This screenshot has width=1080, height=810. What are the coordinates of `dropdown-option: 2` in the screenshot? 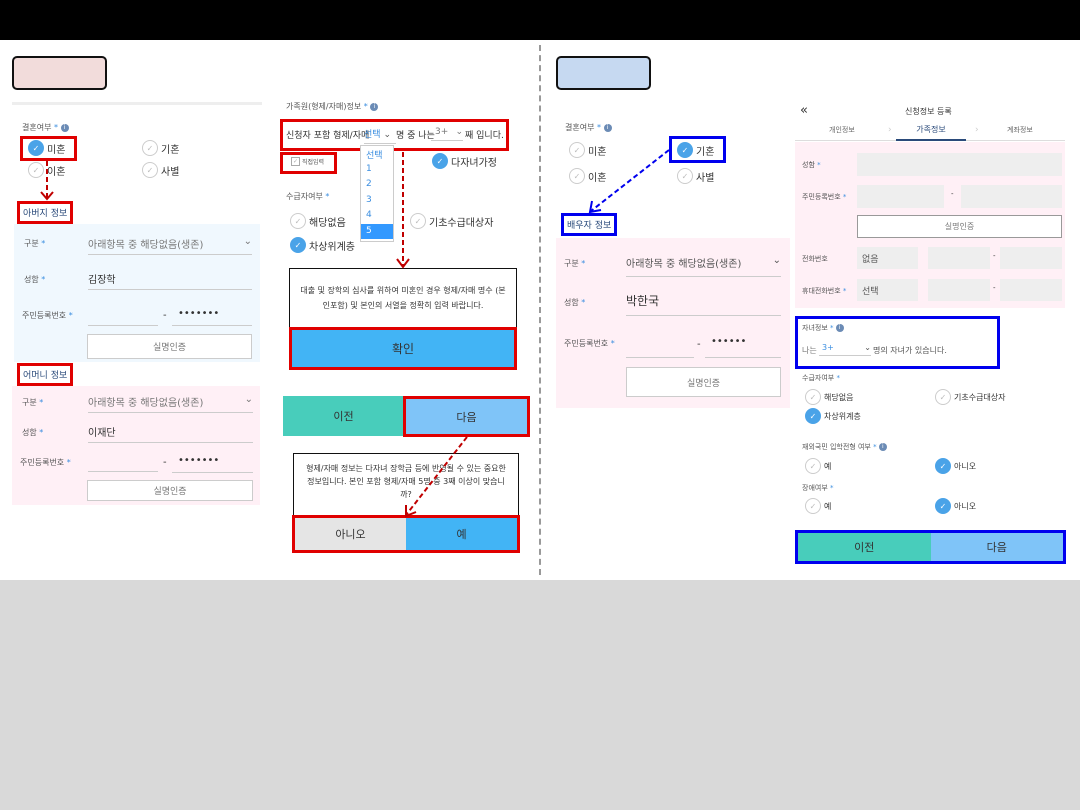 It's located at (369, 184).